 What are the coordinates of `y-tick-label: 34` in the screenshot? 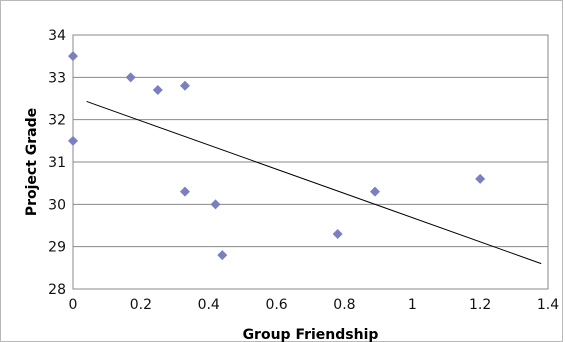 It's located at (57, 36).